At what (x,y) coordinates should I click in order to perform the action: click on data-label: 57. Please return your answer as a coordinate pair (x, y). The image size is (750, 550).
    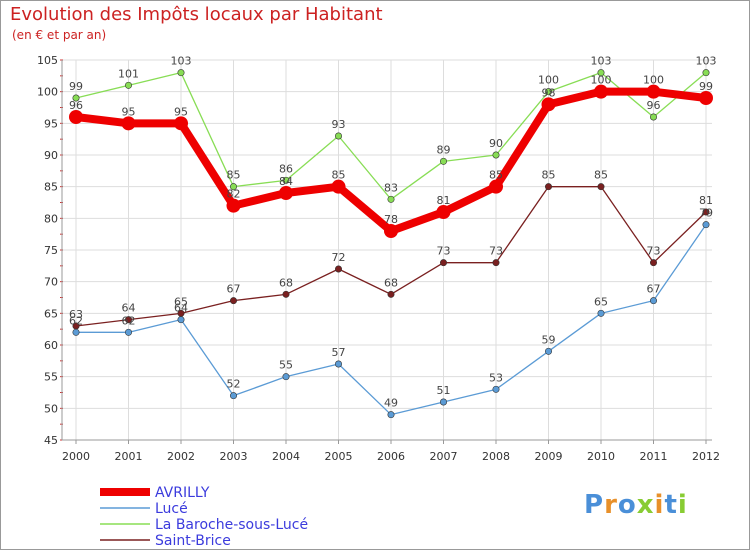
    Looking at the image, I should click on (339, 352).